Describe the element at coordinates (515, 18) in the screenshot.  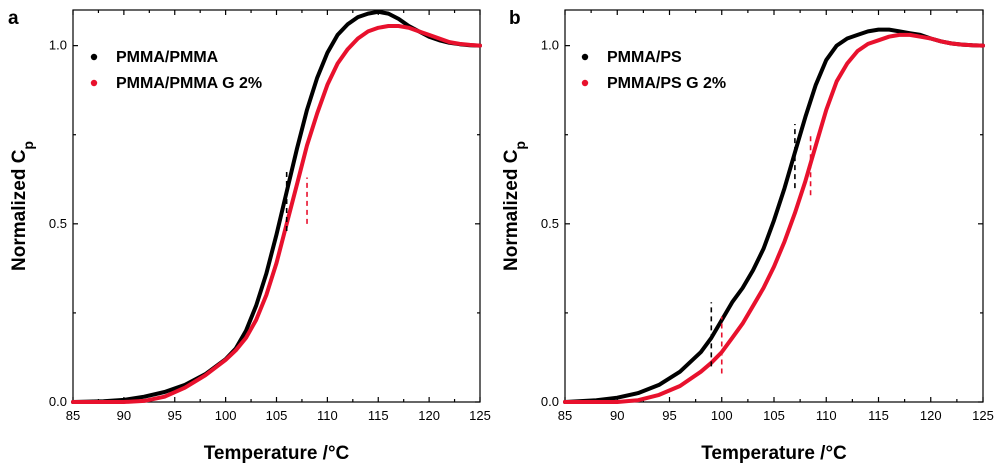
I see `panel-label: b` at that location.